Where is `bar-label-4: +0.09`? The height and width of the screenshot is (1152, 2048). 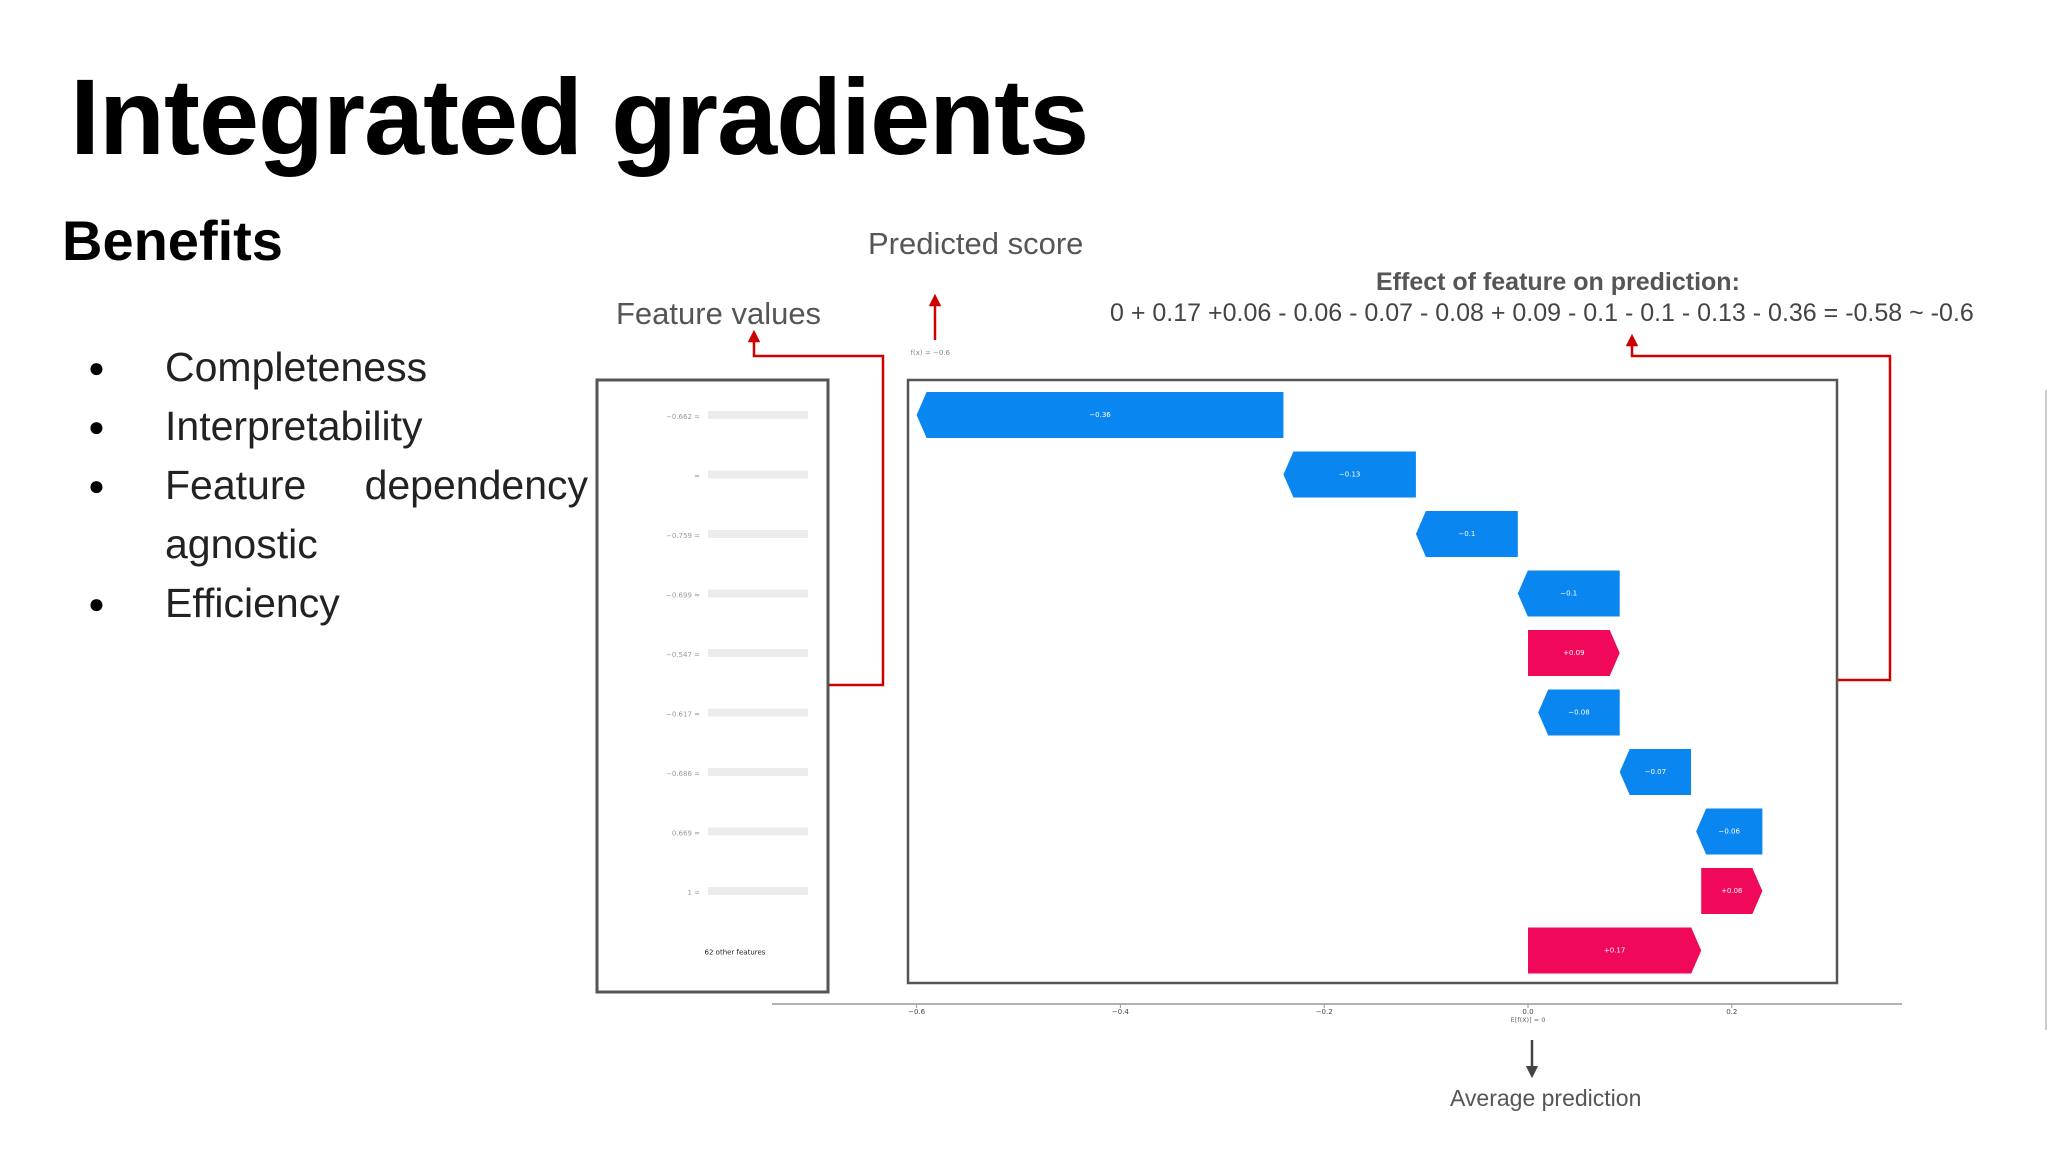
bar-label-4: +0.09 is located at coordinates (1573, 653).